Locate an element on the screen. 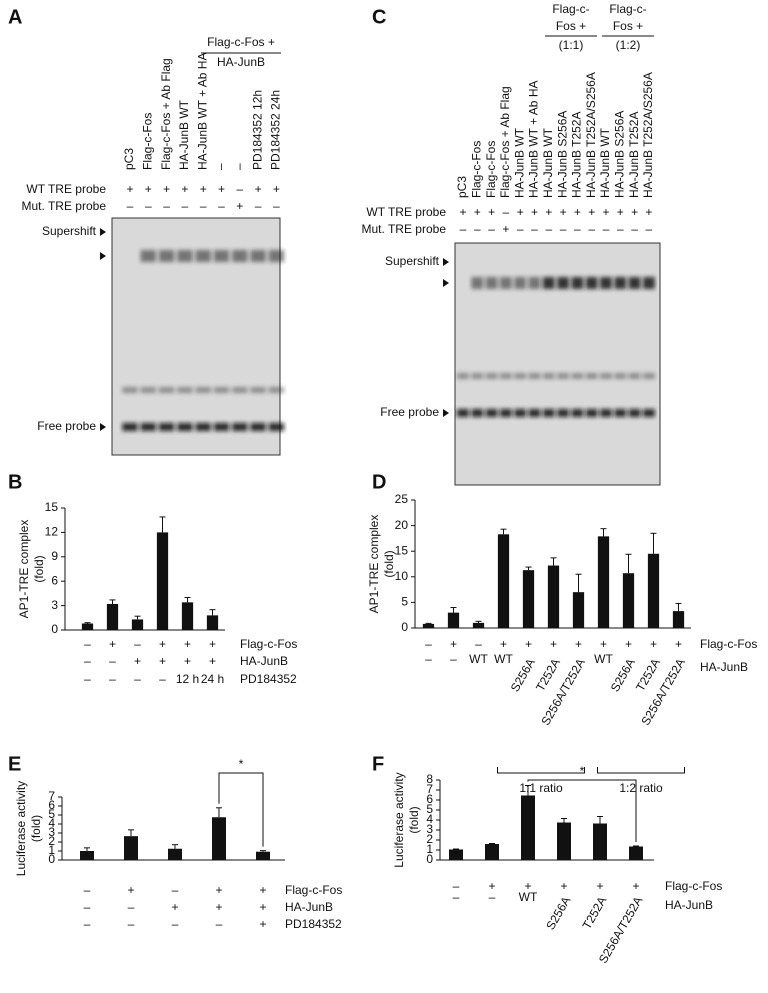 This screenshot has width=768, height=993. arrow is located at coordinates (446, 413).